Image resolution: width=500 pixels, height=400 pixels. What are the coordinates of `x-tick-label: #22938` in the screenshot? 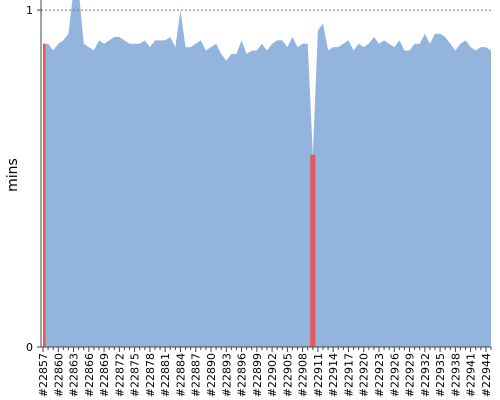 It's located at (455, 375).